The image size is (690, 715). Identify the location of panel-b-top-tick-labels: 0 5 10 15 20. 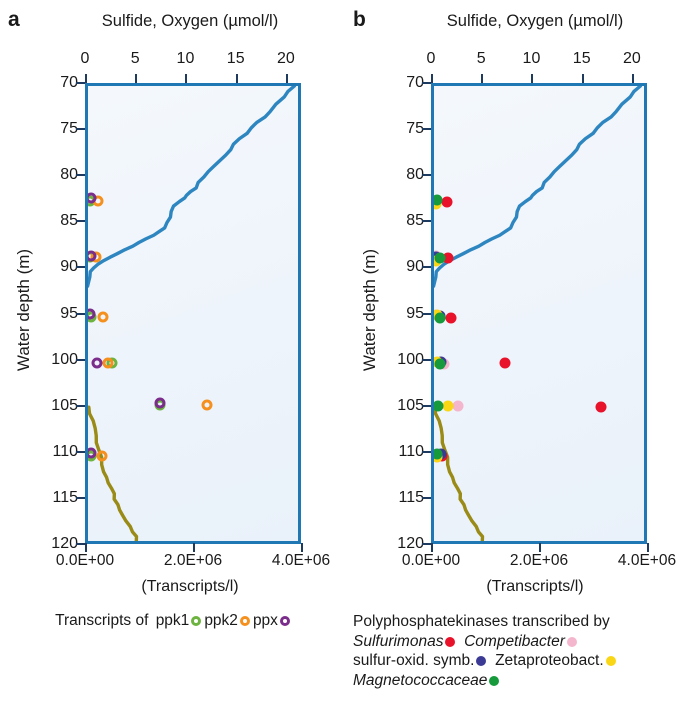
(517, 66).